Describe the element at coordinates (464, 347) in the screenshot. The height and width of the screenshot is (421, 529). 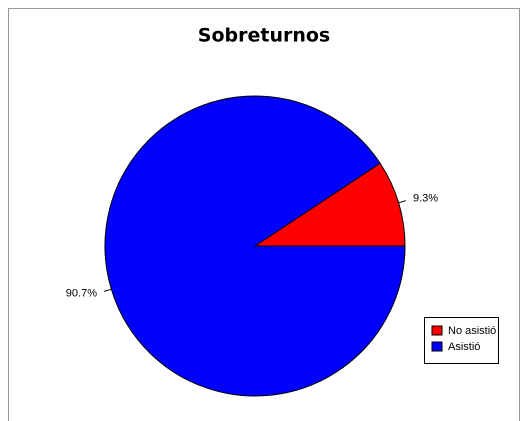
I see `legend-label: Asistió` at that location.